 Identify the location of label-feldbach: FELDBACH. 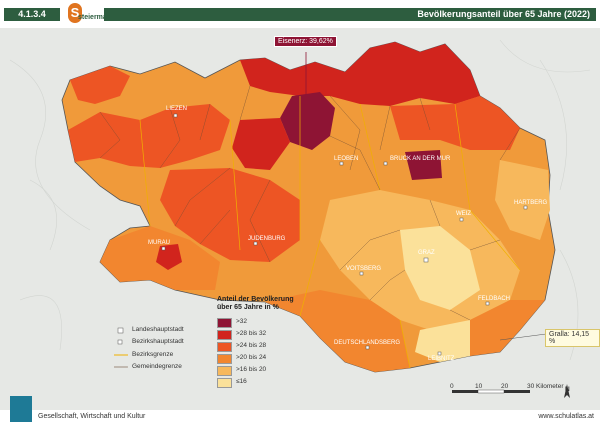
(494, 299).